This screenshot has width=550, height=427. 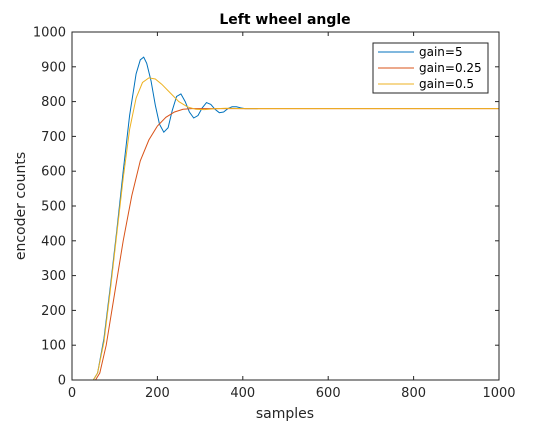 What do you see at coordinates (53, 241) in the screenshot?
I see `y-tick-label-4: 400` at bounding box center [53, 241].